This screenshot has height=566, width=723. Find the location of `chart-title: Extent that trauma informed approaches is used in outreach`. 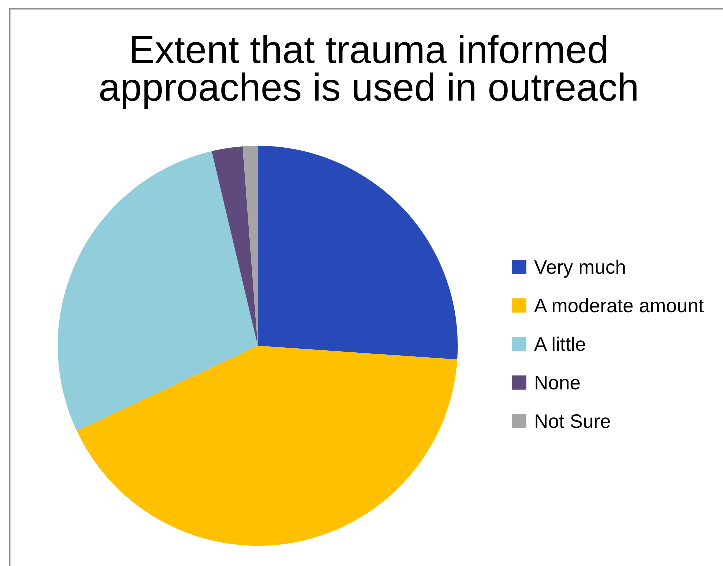

chart-title: Extent that trauma informed approaches is used in outreach is located at coordinates (368, 72).